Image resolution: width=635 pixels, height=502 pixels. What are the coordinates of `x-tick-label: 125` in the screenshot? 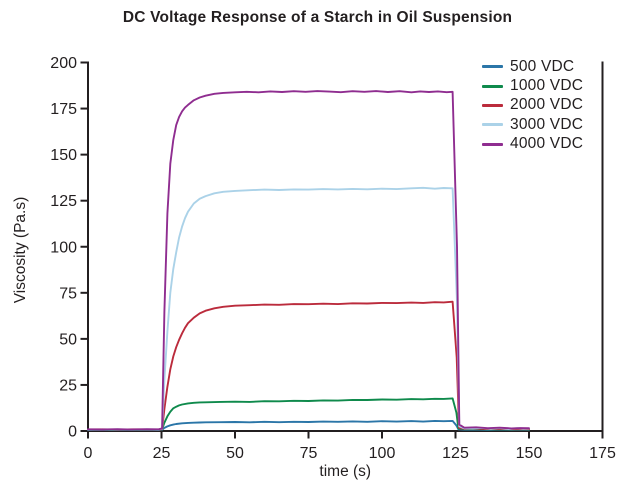 It's located at (455, 453).